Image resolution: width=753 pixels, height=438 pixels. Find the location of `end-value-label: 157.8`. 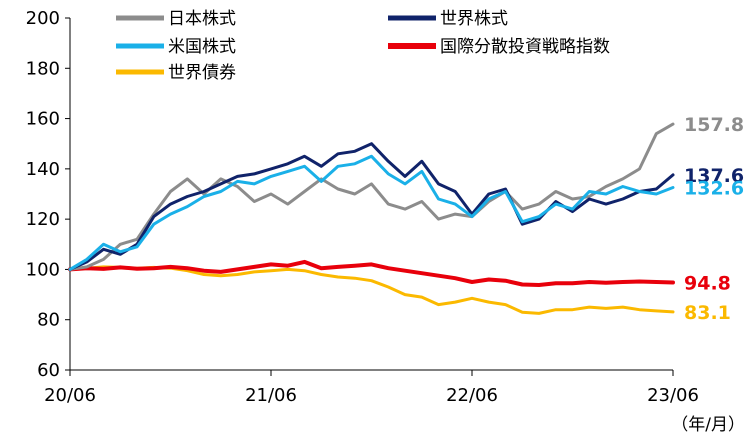

end-value-label: 157.8 is located at coordinates (714, 125).